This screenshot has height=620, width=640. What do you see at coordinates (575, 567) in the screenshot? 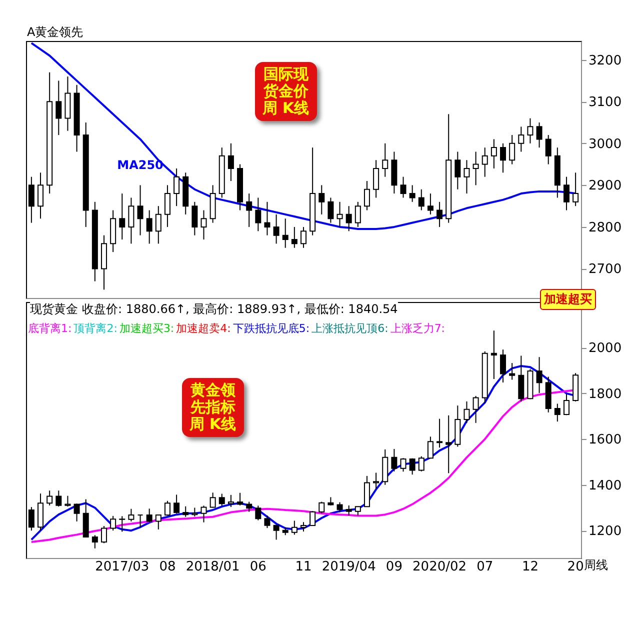
I see `x-tick-label: 20` at bounding box center [575, 567].